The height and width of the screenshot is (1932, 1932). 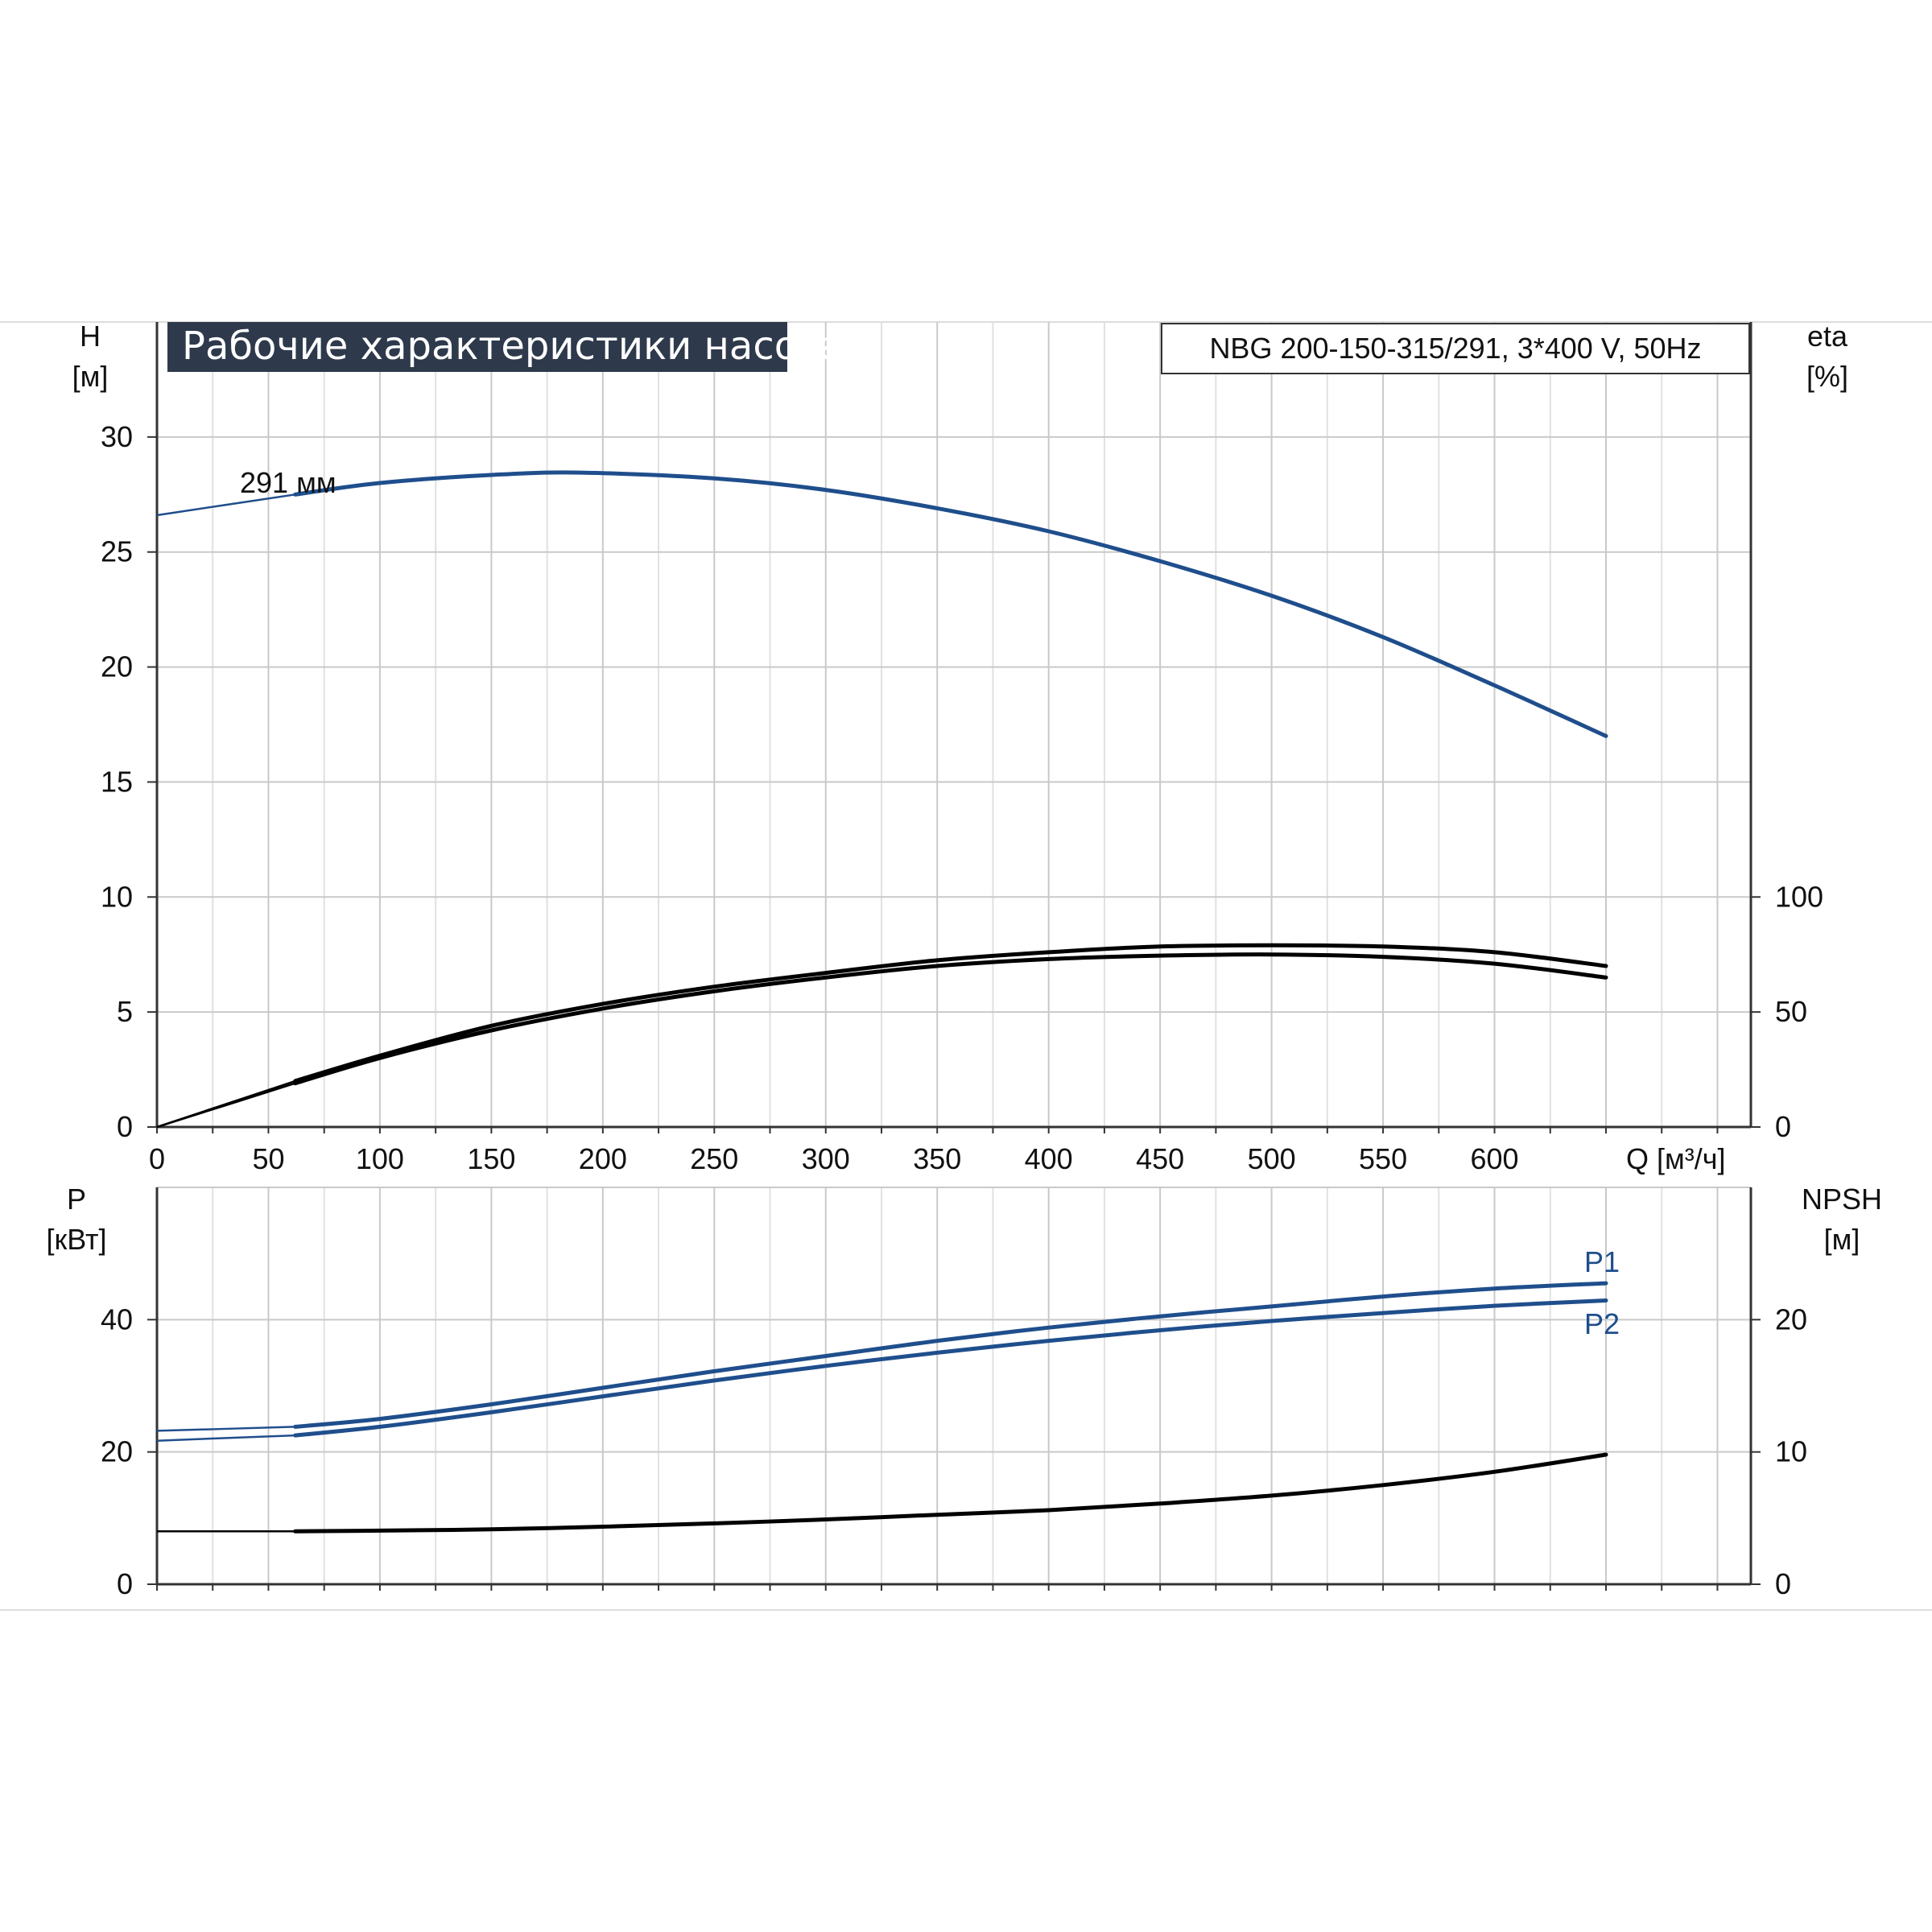 I want to click on q-axis-label: Q [м³/ч], so click(x=1676, y=1158).